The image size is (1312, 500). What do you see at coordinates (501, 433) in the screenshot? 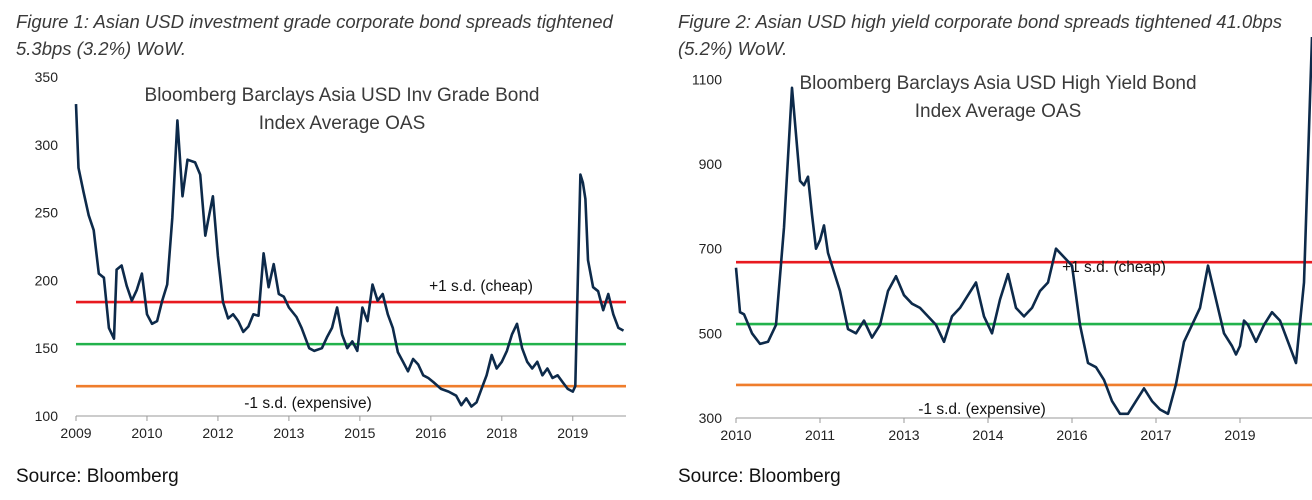
I see `x-tick-label: 2018` at bounding box center [501, 433].